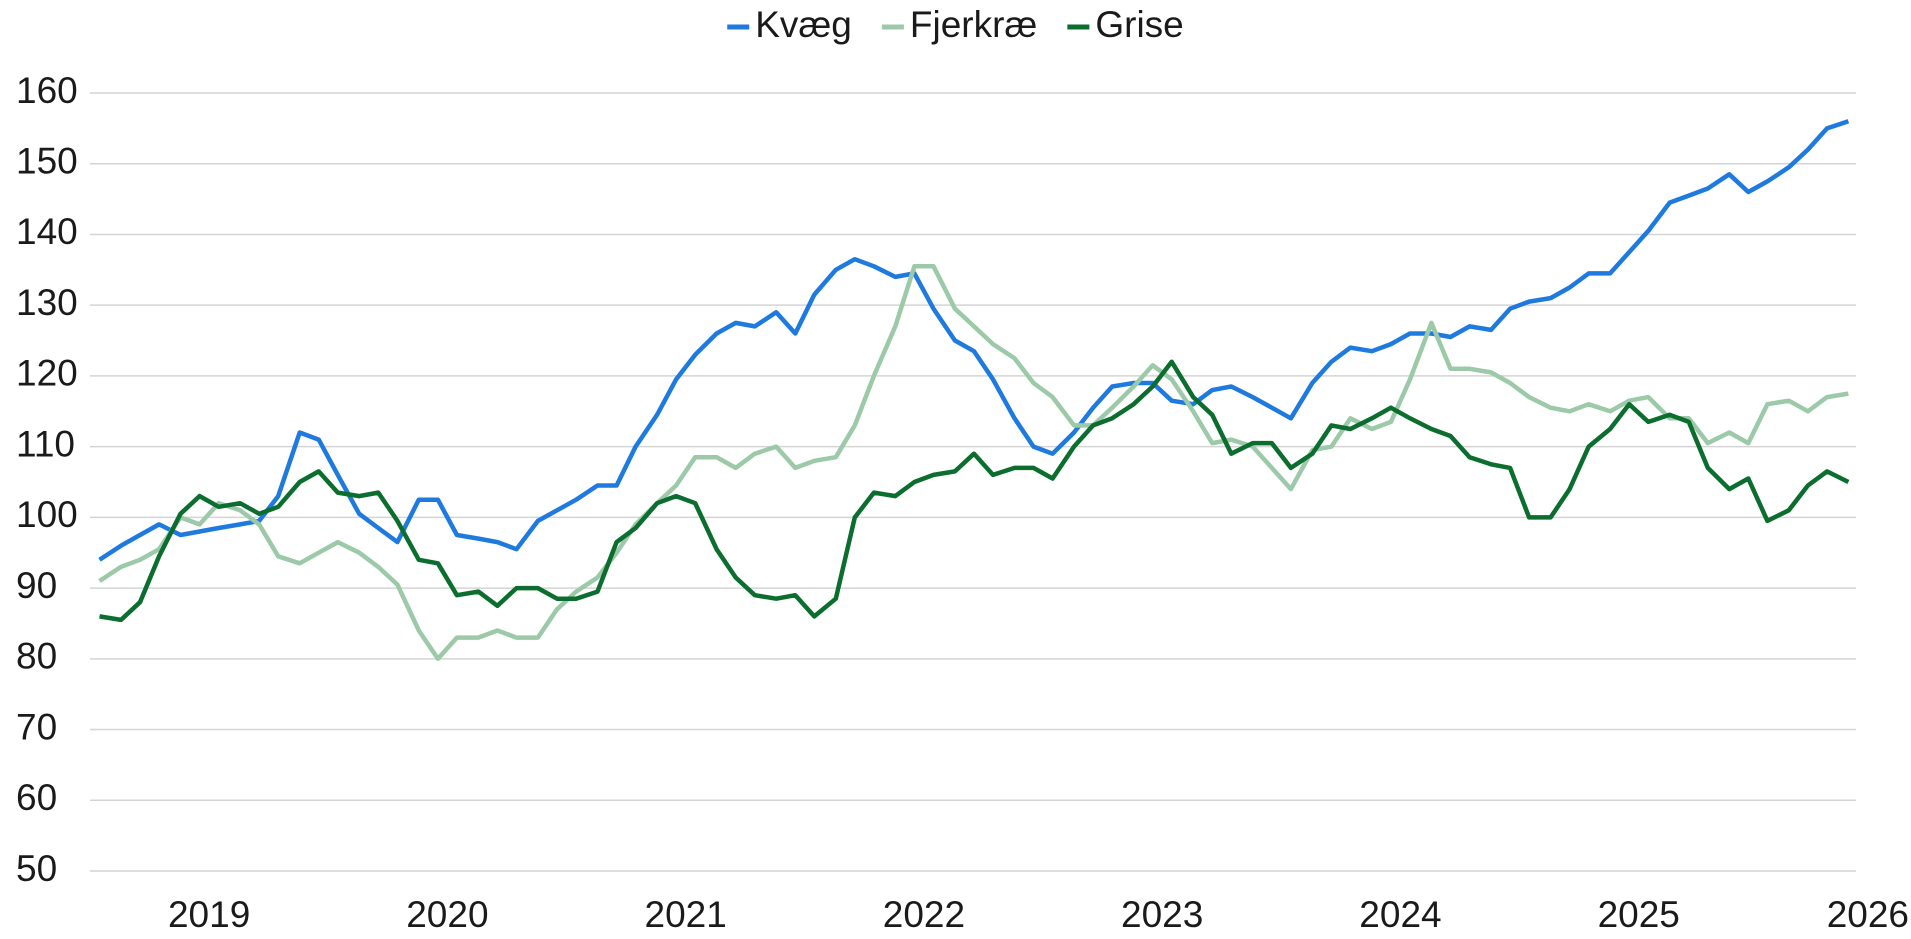 The image size is (1911, 939). Describe the element at coordinates (973, 24) in the screenshot. I see `legend-label: Fjerkræ` at that location.